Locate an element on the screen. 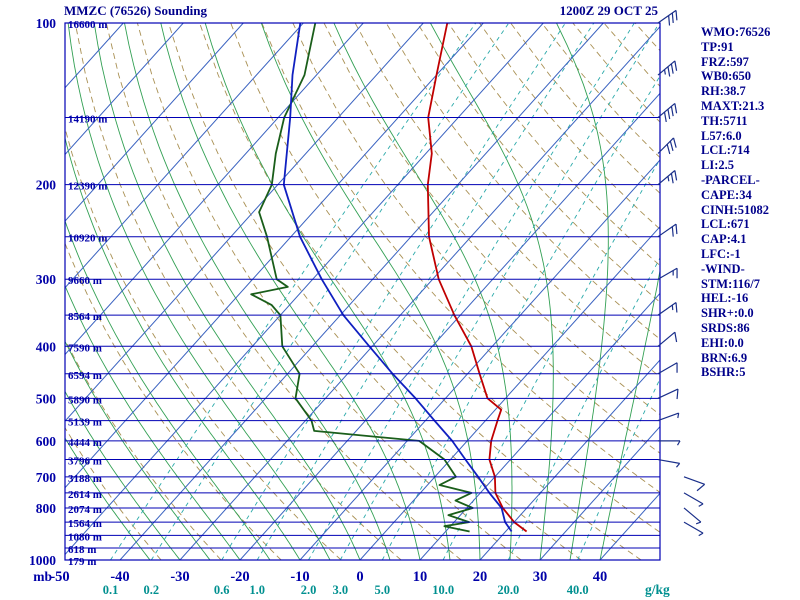 This screenshot has height=600, width=800. svg-text: 1080 m is located at coordinates (85, 537).